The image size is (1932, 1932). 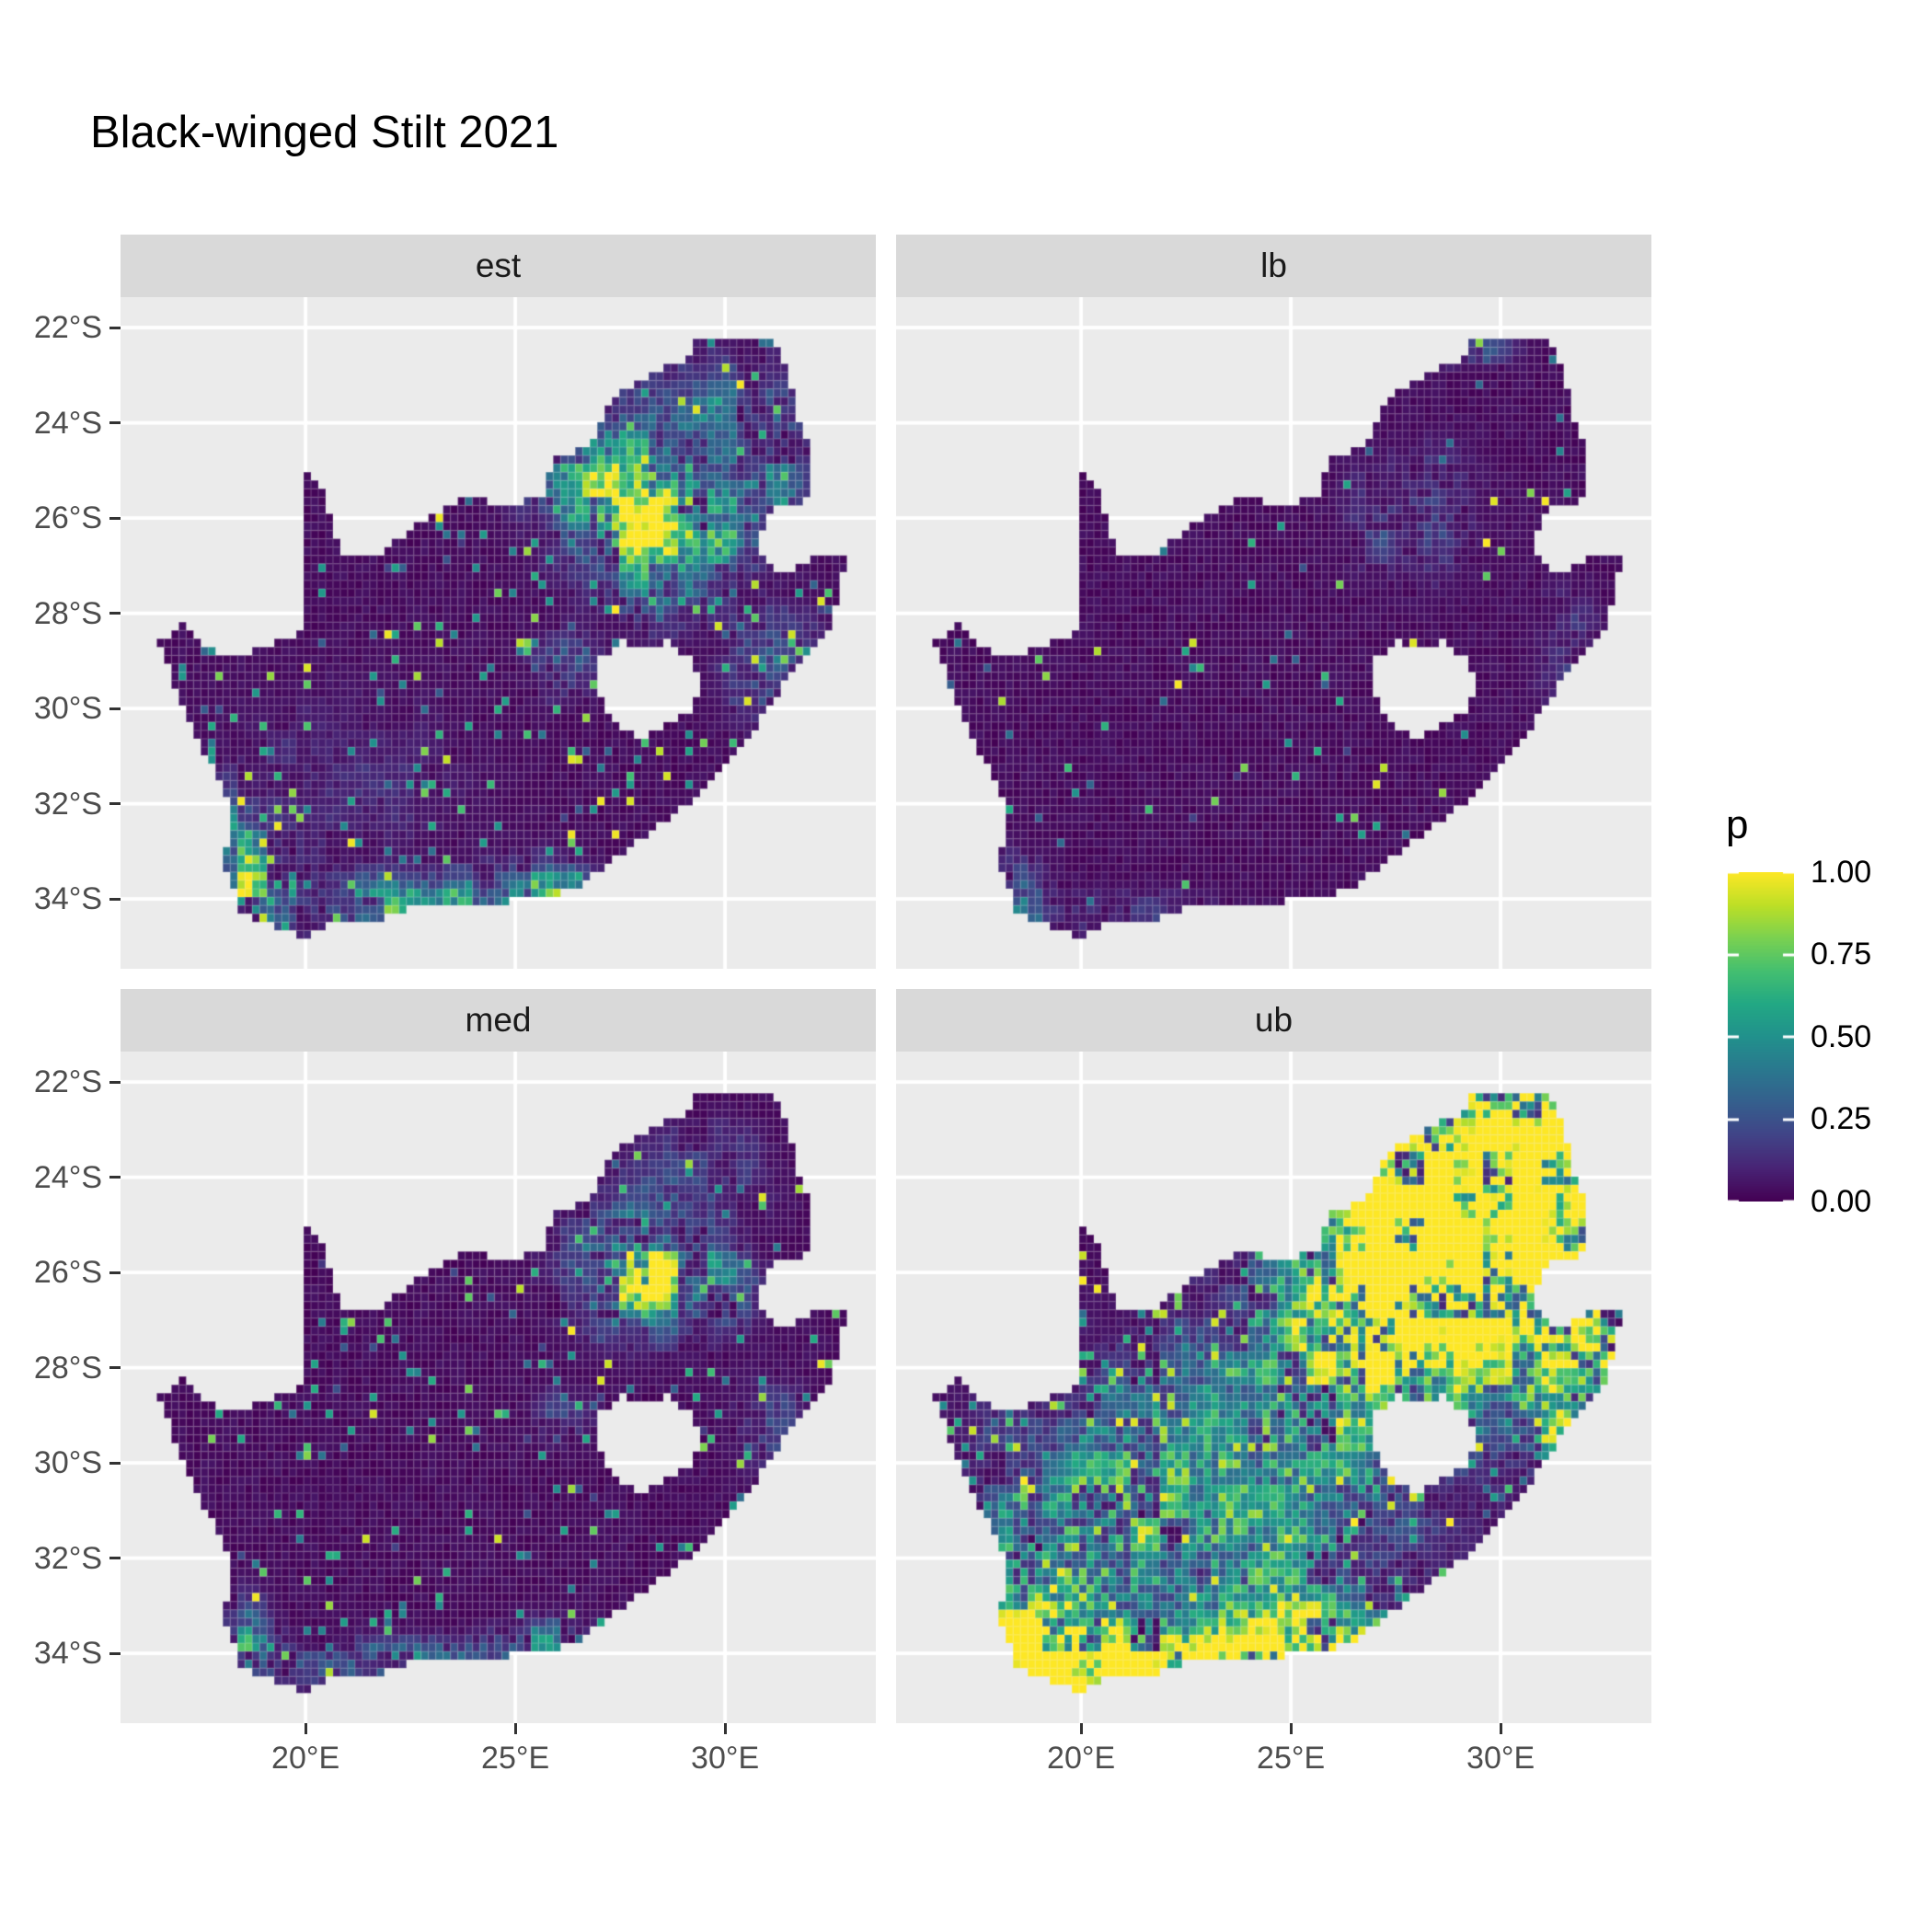 I want to click on facet-map-est, so click(x=498, y=633).